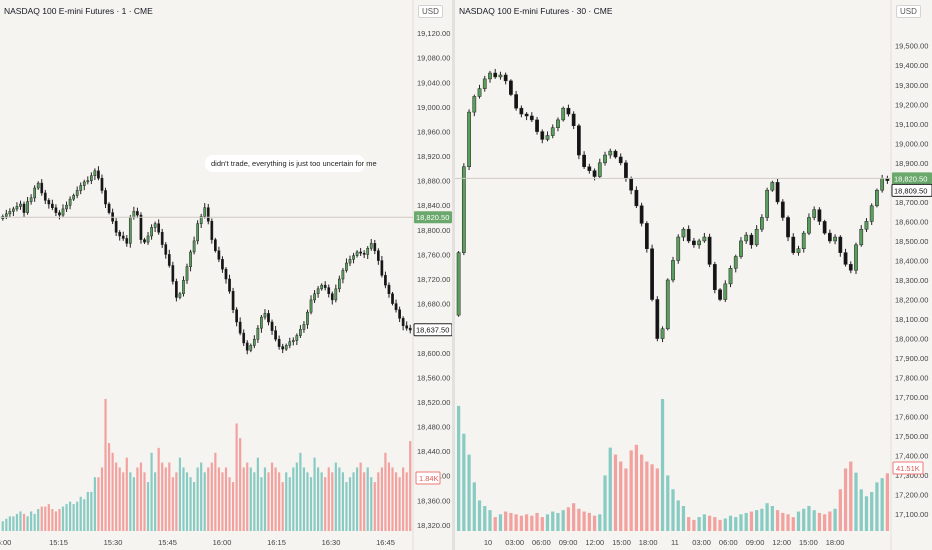  Describe the element at coordinates (911, 221) in the screenshot. I see `price-tick-label: 18,600.00` at that location.